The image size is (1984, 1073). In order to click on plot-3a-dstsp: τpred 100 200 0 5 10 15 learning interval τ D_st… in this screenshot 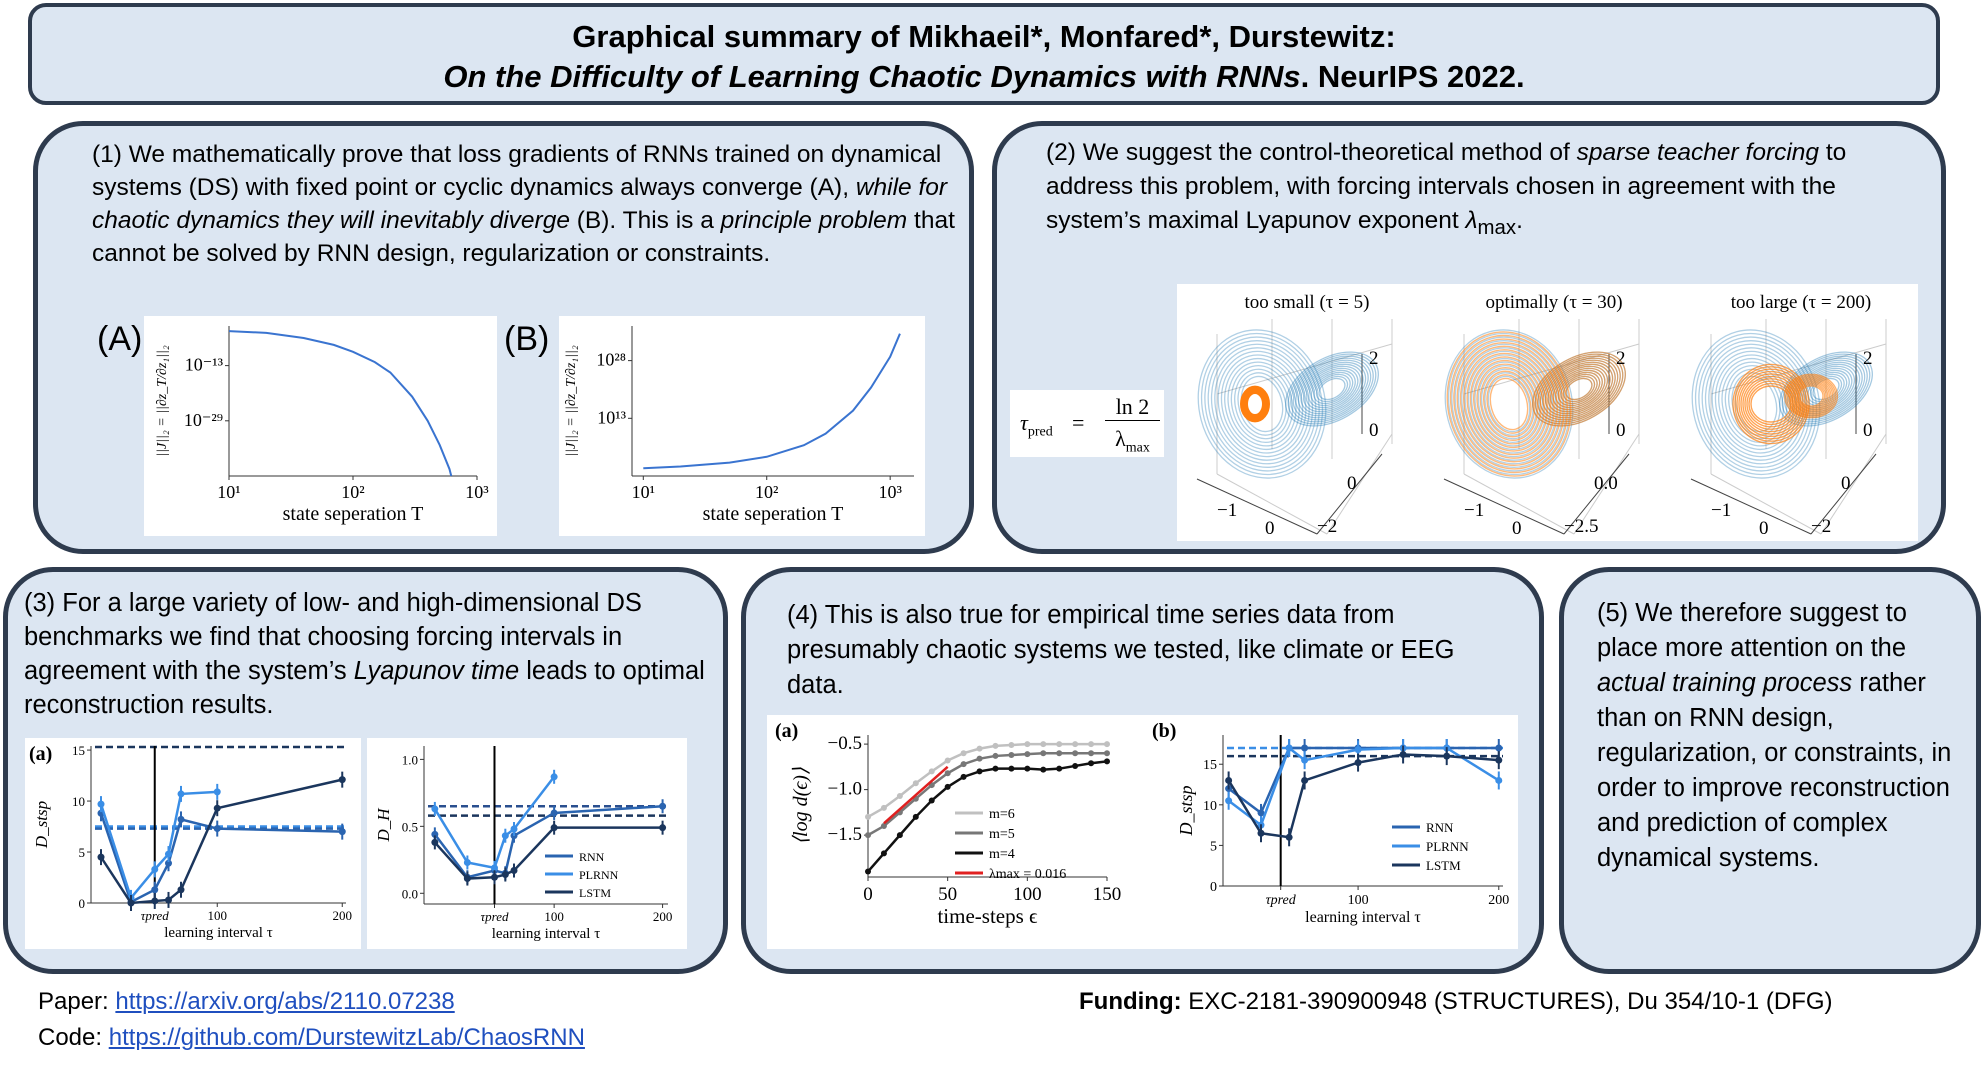, I will do `click(193, 843)`.